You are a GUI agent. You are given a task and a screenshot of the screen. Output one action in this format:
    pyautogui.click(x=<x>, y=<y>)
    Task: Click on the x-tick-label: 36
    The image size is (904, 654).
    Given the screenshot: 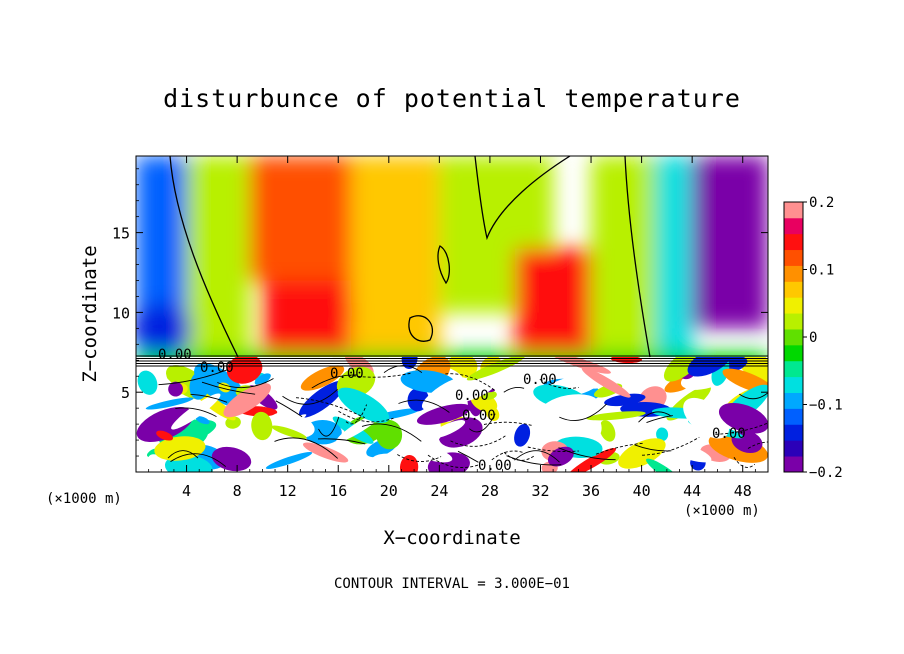 What is the action you would take?
    pyautogui.click(x=591, y=491)
    